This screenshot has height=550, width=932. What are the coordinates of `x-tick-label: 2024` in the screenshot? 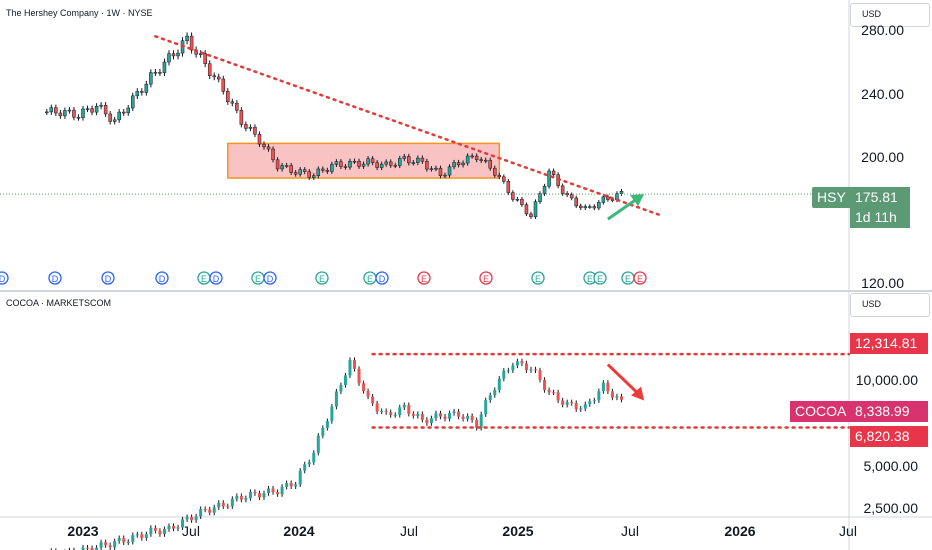 It's located at (299, 531).